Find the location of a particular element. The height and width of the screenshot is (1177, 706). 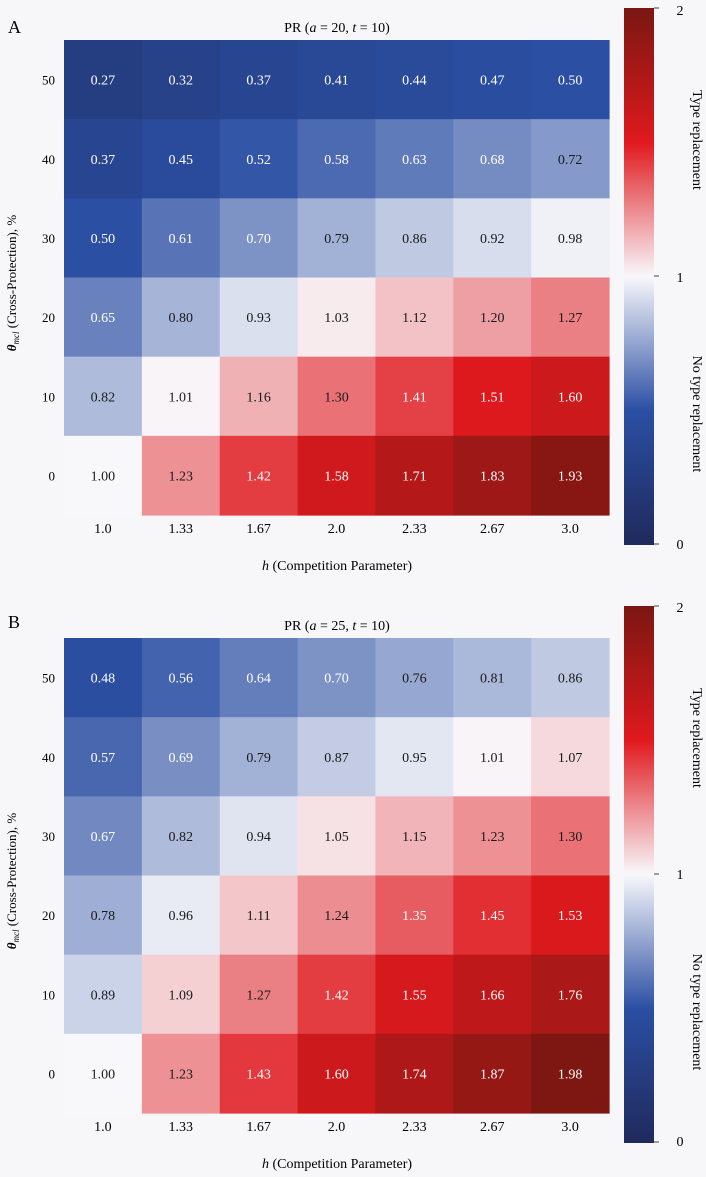

cell-value-label: 0.68 is located at coordinates (492, 160).